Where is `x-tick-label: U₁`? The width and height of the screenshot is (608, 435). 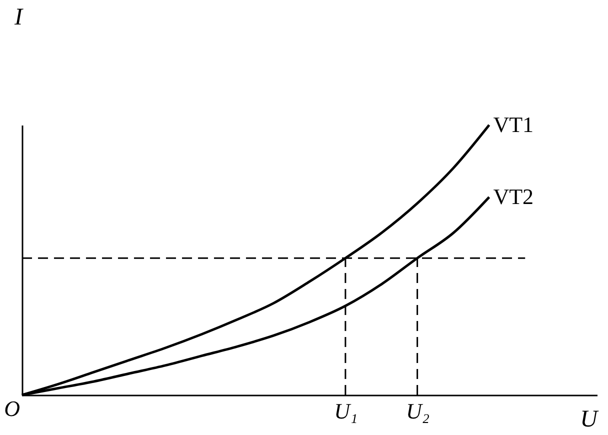 x-tick-label: U₁ is located at coordinates (346, 411).